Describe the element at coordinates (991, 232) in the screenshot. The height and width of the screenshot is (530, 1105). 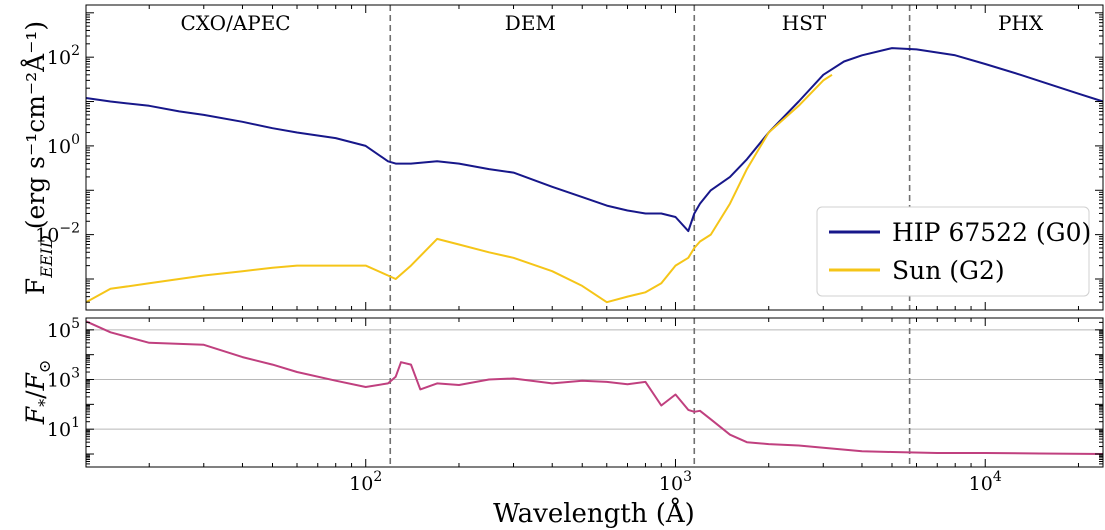
I see `legend-label-hip: HIP 67522 (G0)` at that location.